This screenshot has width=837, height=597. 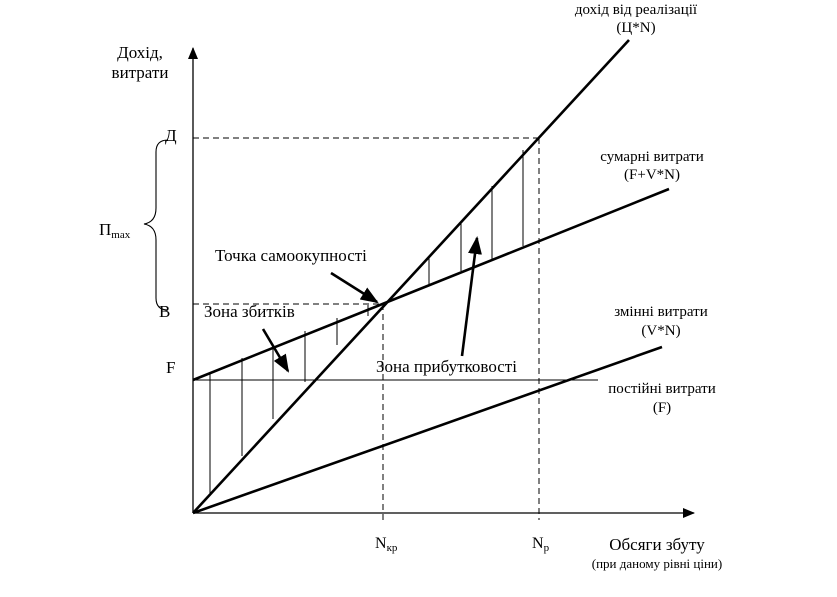 I want to click on fixed-label-line1: постійні витрати, so click(x=662, y=389).